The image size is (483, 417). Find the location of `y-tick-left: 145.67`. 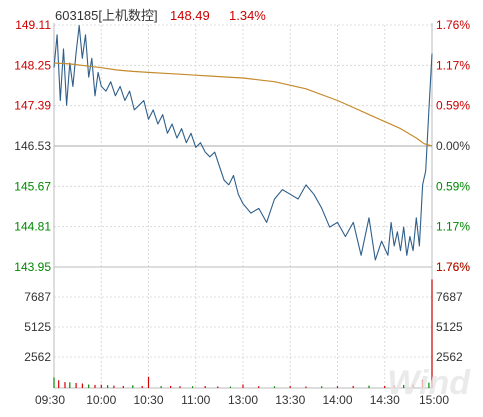

y-tick-left: 145.67 is located at coordinates (32, 186).